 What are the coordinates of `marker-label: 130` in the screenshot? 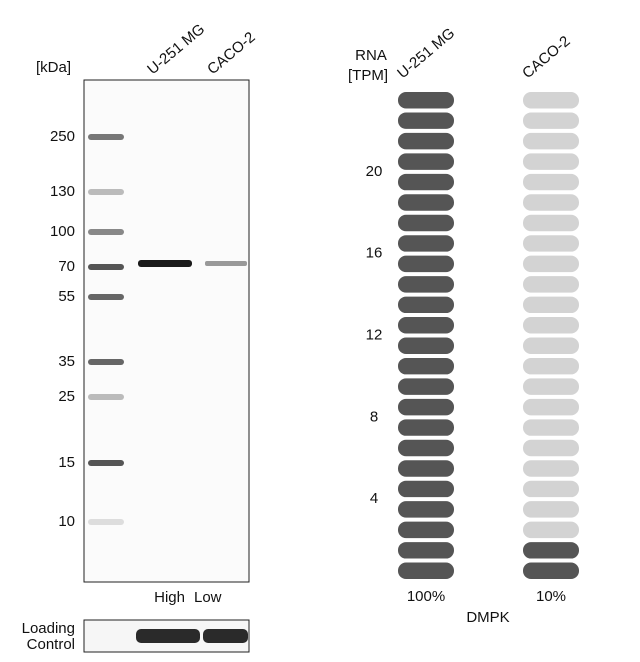 It's located at (62, 191).